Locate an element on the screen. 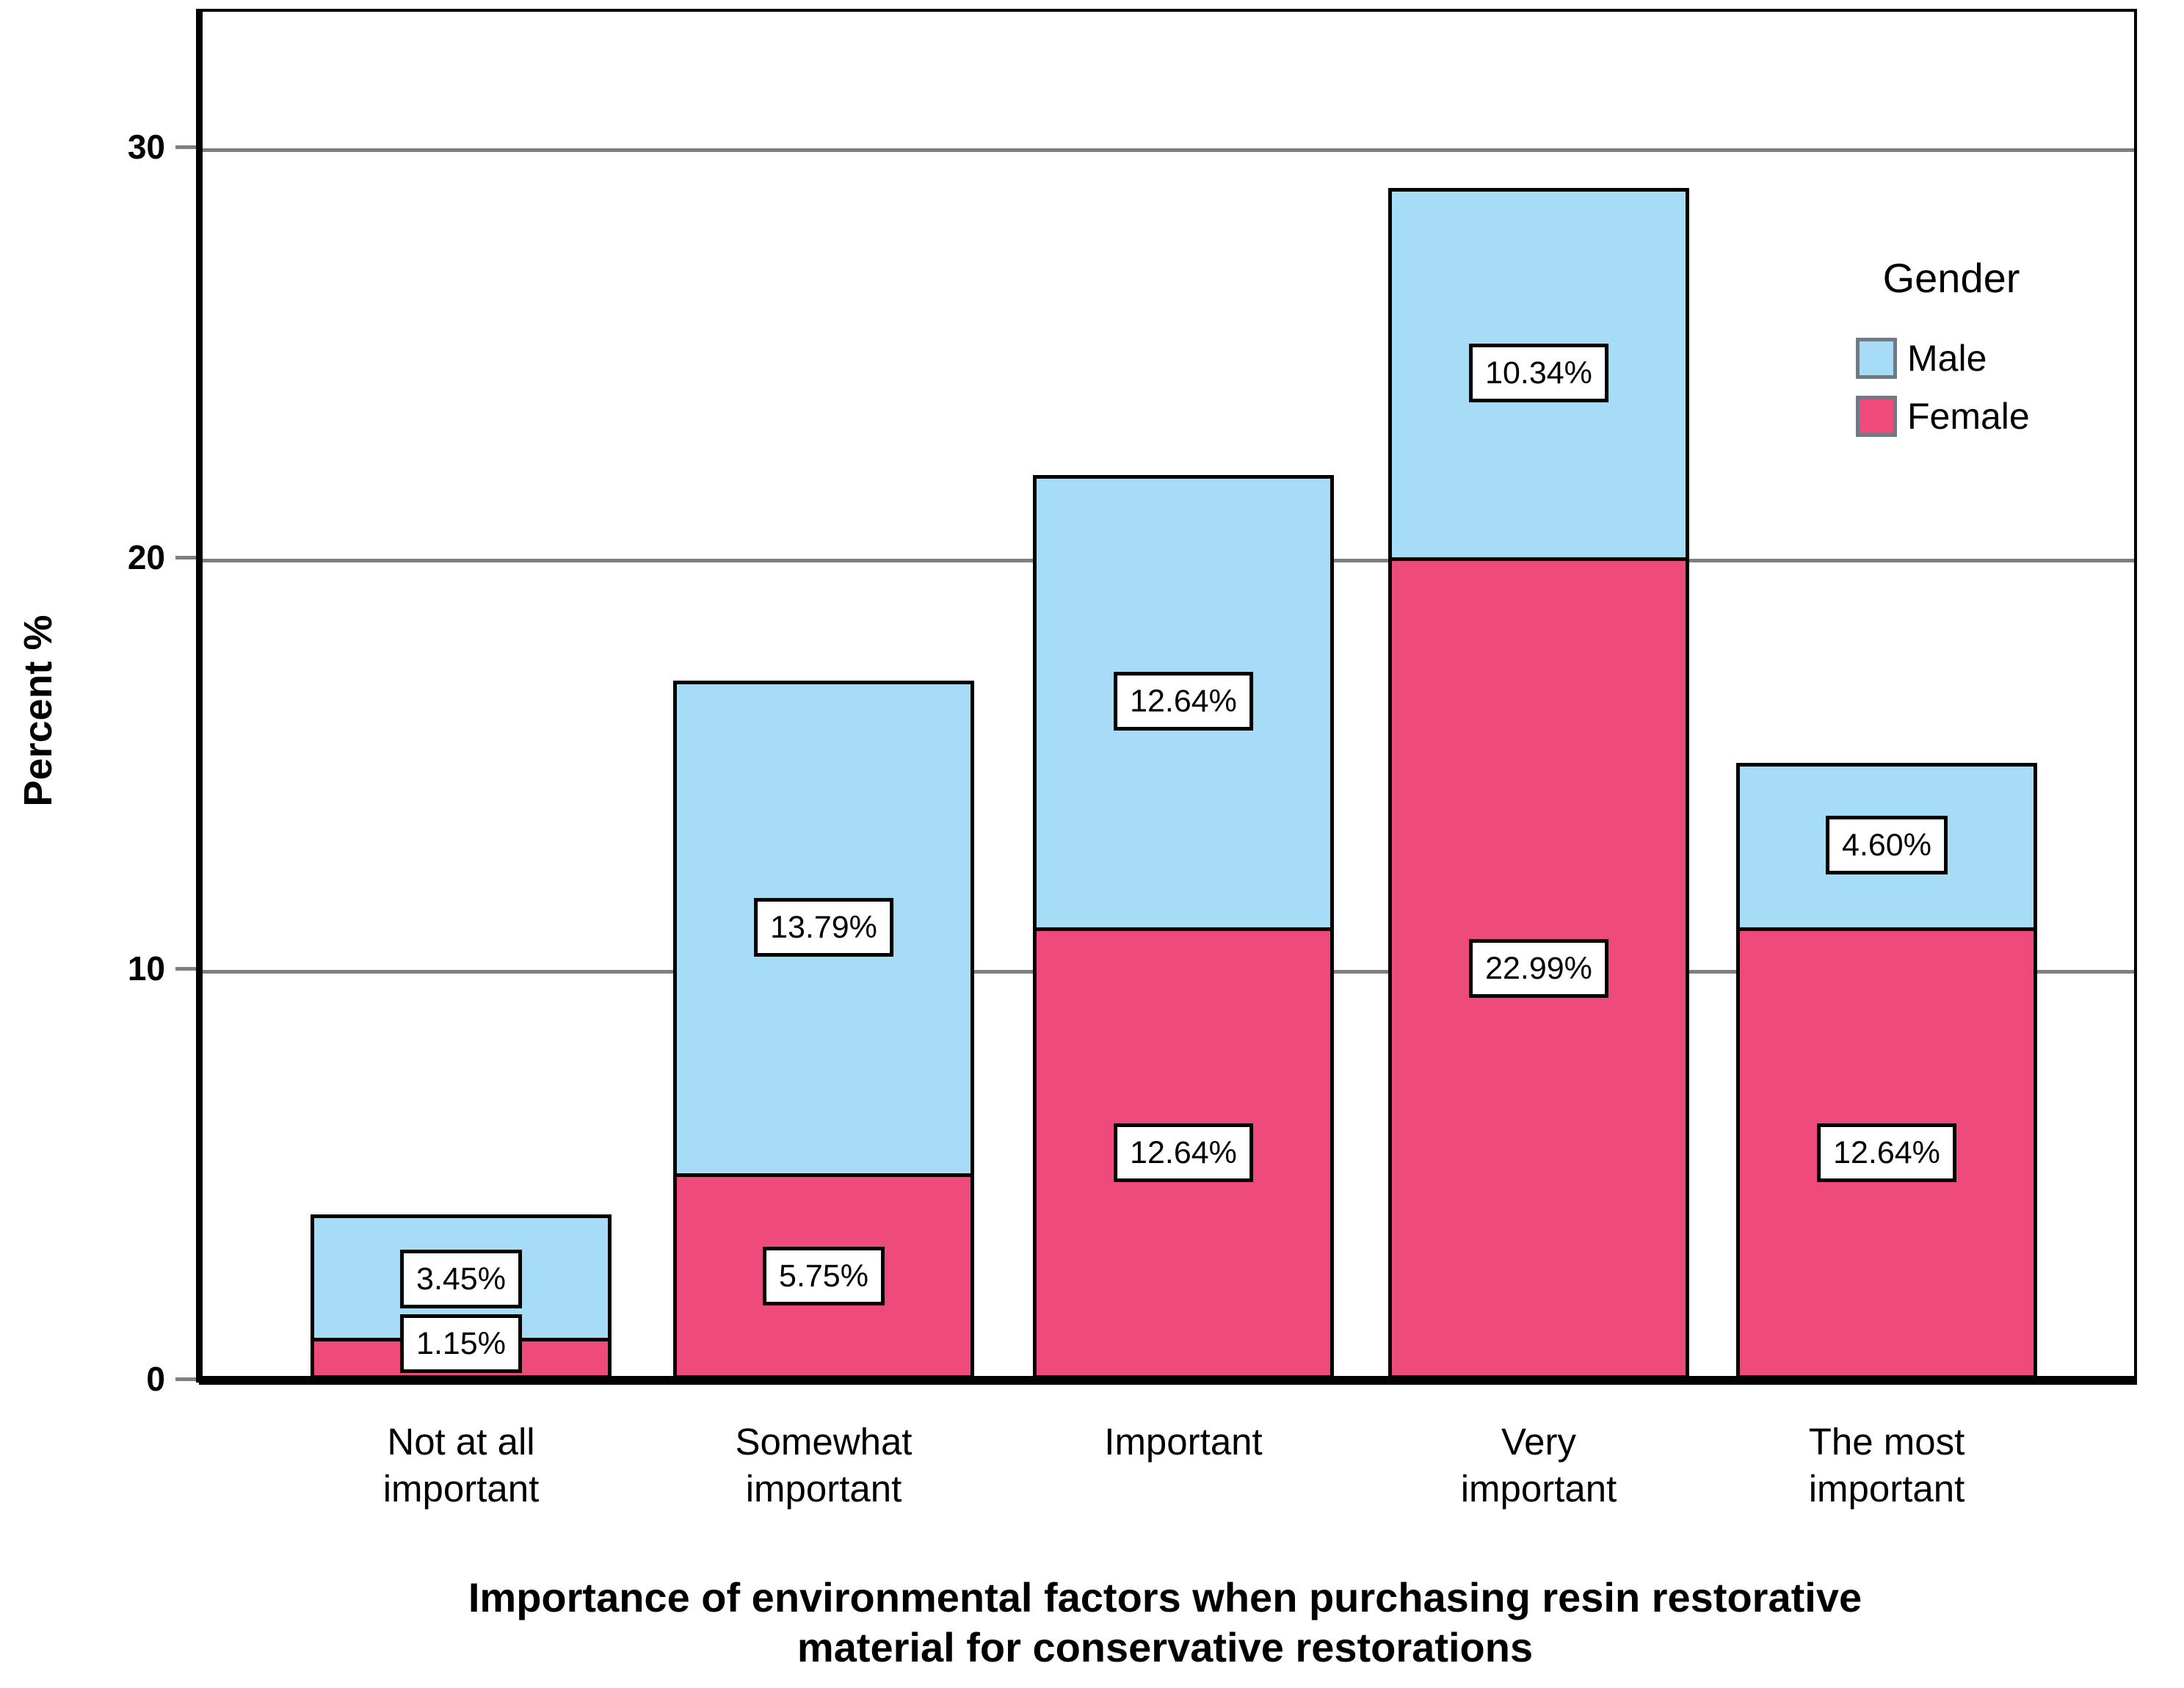 The image size is (2184, 1688). x-category-label-3: Very important is located at coordinates (1538, 1465).